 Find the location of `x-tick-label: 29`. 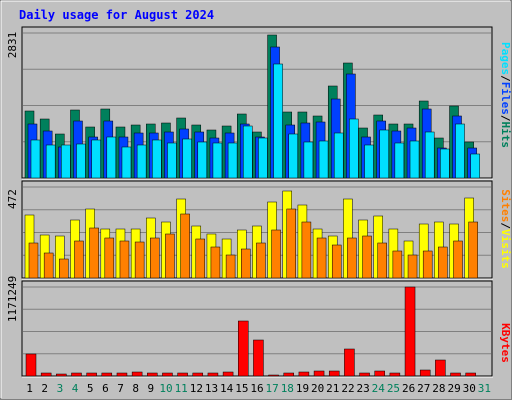

x-tick-label: 29 is located at coordinates (453, 388).